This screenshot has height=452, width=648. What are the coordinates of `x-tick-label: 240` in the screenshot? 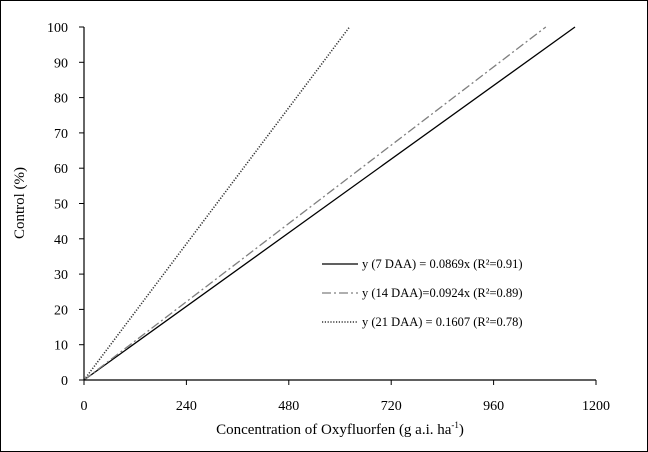 It's located at (186, 406).